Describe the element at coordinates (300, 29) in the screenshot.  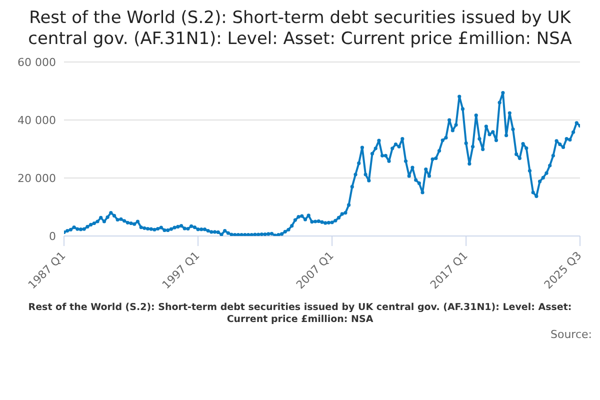
I see `chart-title: Rest of the World (S.2): Short-term debt securities issued by UK central gov. (AF.31N1): Level: Asset: Current price £million: NSA` at that location.